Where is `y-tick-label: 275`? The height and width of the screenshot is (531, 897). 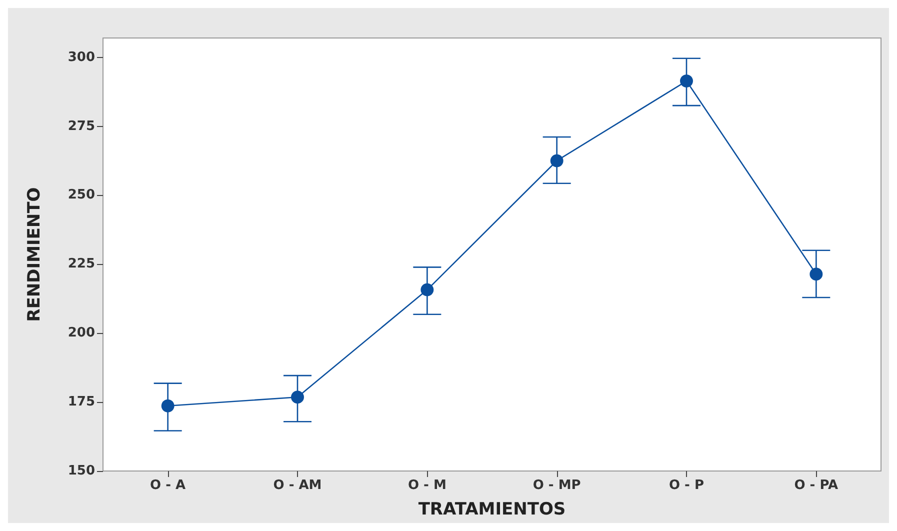
y-tick-label: 275 is located at coordinates (81, 126).